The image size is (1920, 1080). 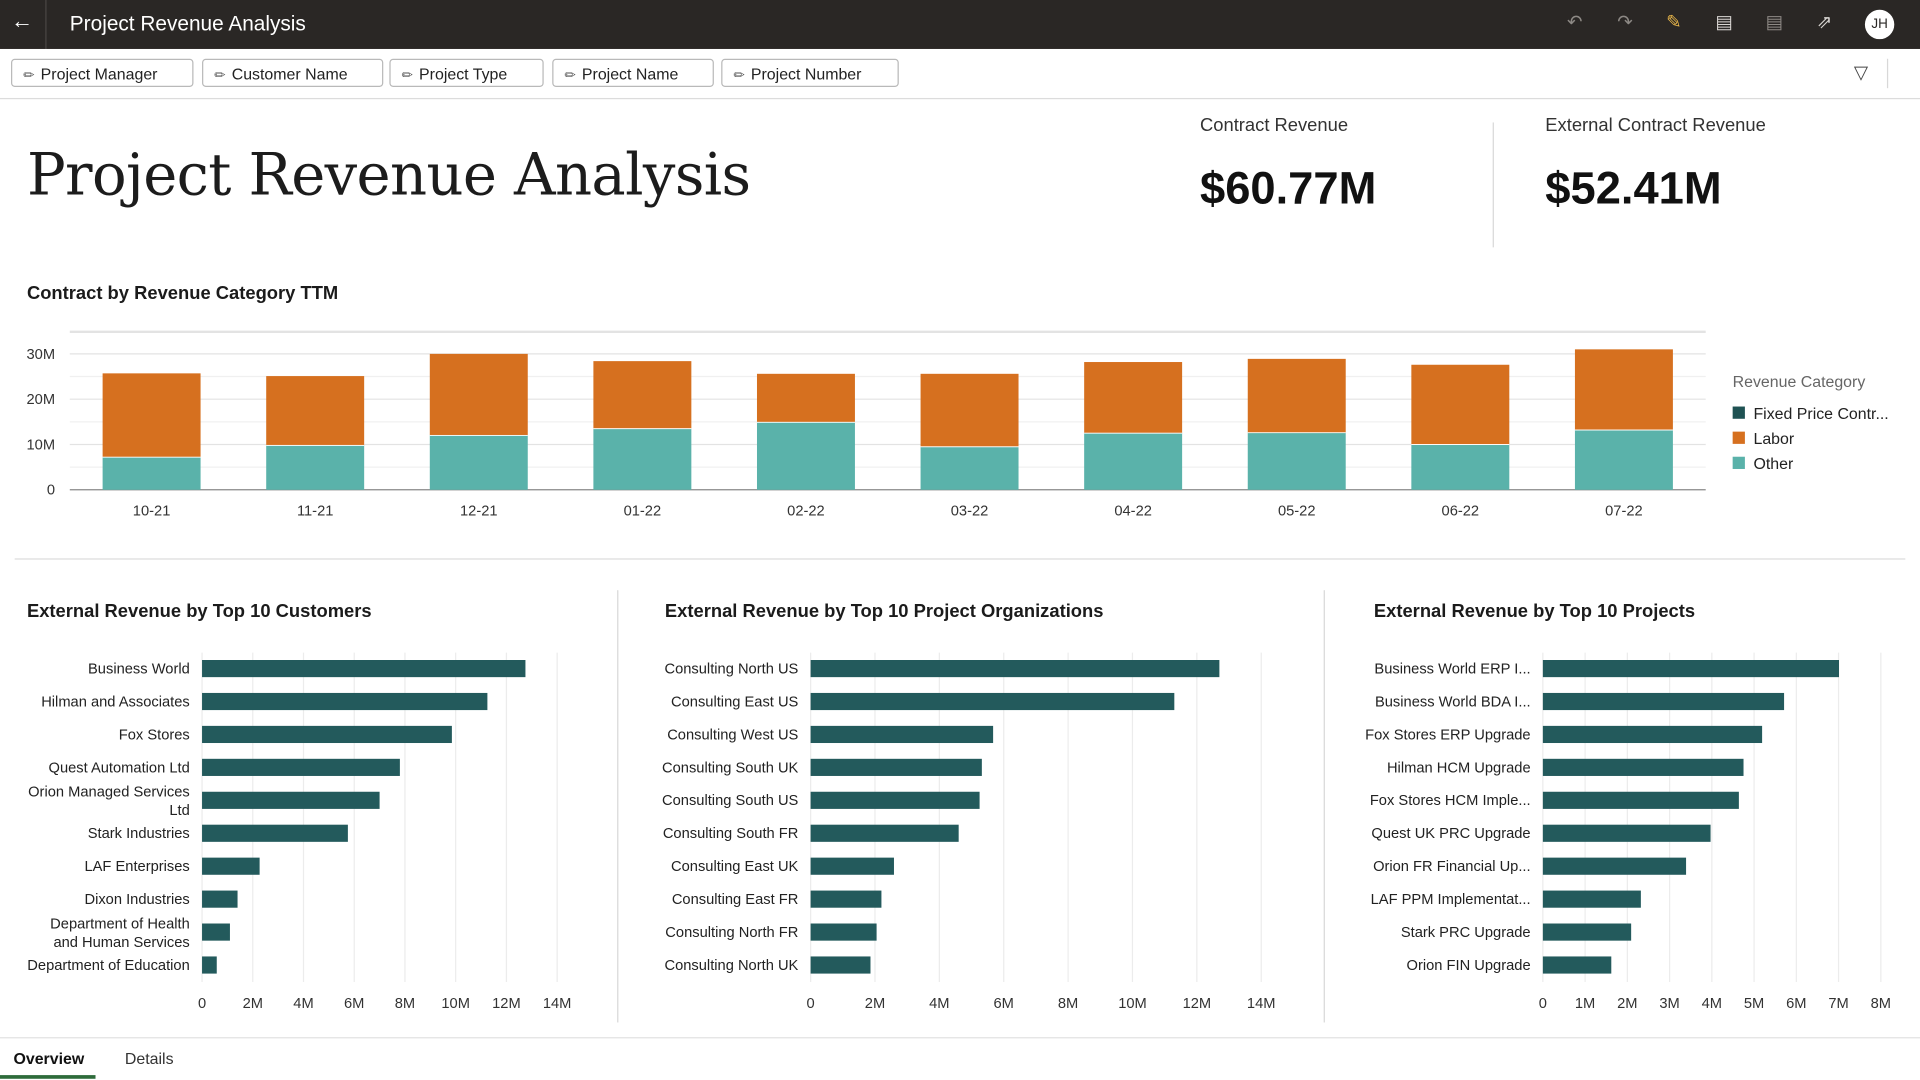 What do you see at coordinates (1799, 382) in the screenshot?
I see `legend-title: Revenue Category` at bounding box center [1799, 382].